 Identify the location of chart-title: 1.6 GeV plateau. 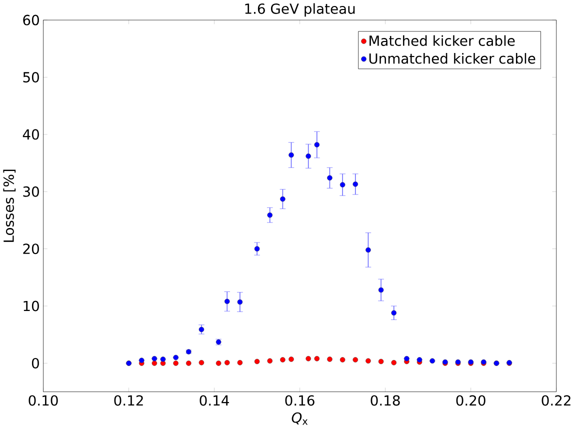
(300, 10).